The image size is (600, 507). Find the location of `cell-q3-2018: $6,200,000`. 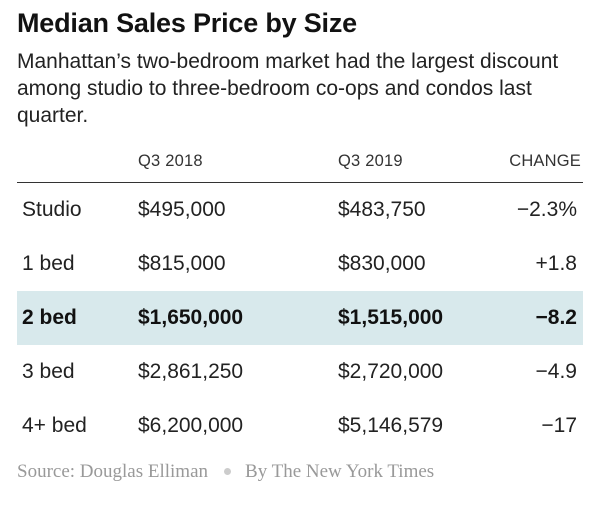

cell-q3-2018: $6,200,000 is located at coordinates (191, 425).